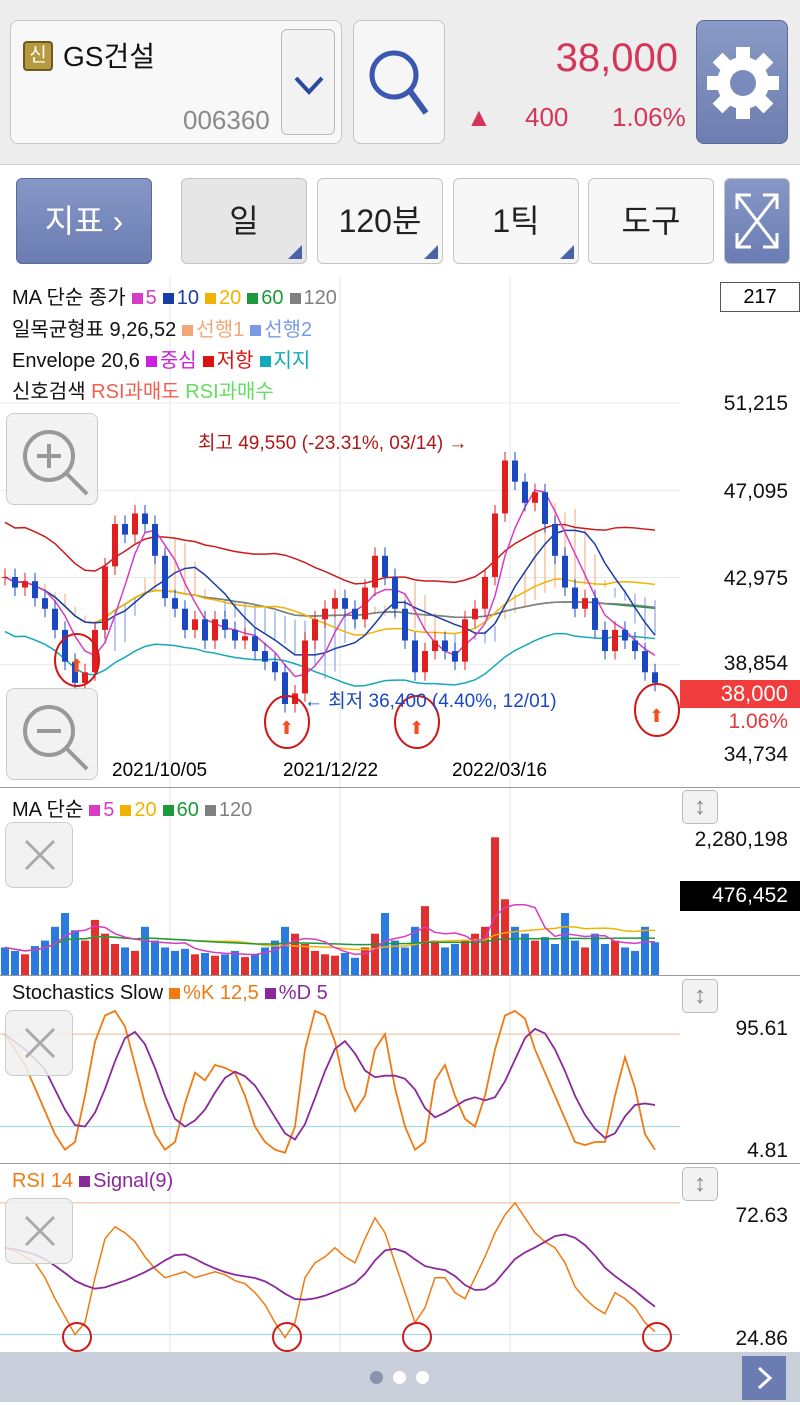  Describe the element at coordinates (39, 1231) in the screenshot. I see `close-rsi-panel-button` at that location.